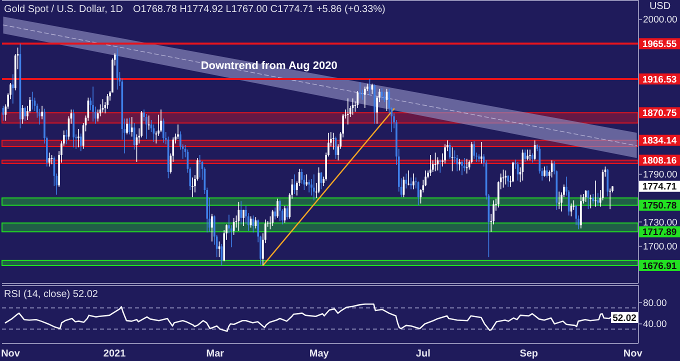  What do you see at coordinates (215, 354) in the screenshot?
I see `x-tick-label: Mar` at bounding box center [215, 354].